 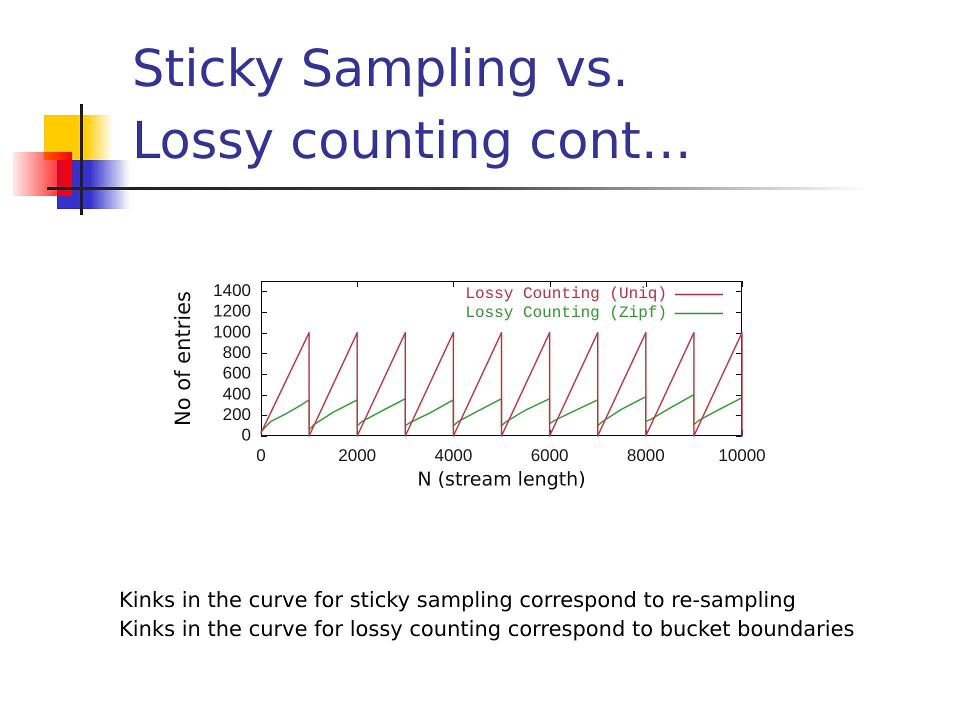 I want to click on text: Kinks in the curve for lossy counting correspond to bucket boundaries, so click(x=486, y=629).